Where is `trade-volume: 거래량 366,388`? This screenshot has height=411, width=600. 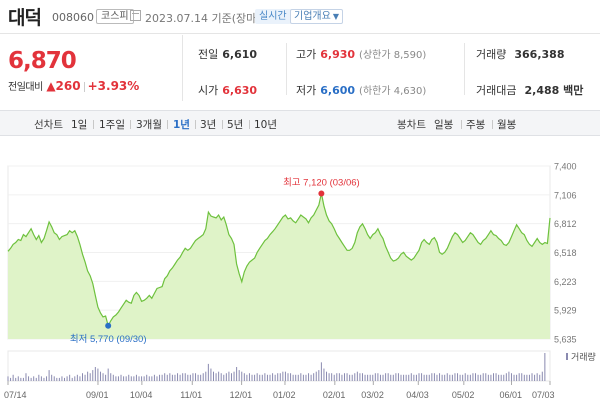
trade-volume: 거래량 366,388 is located at coordinates (520, 54).